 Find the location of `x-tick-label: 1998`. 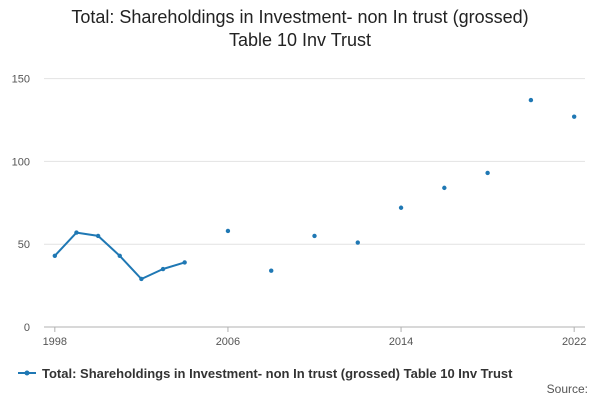

x-tick-label: 1998 is located at coordinates (55, 342).